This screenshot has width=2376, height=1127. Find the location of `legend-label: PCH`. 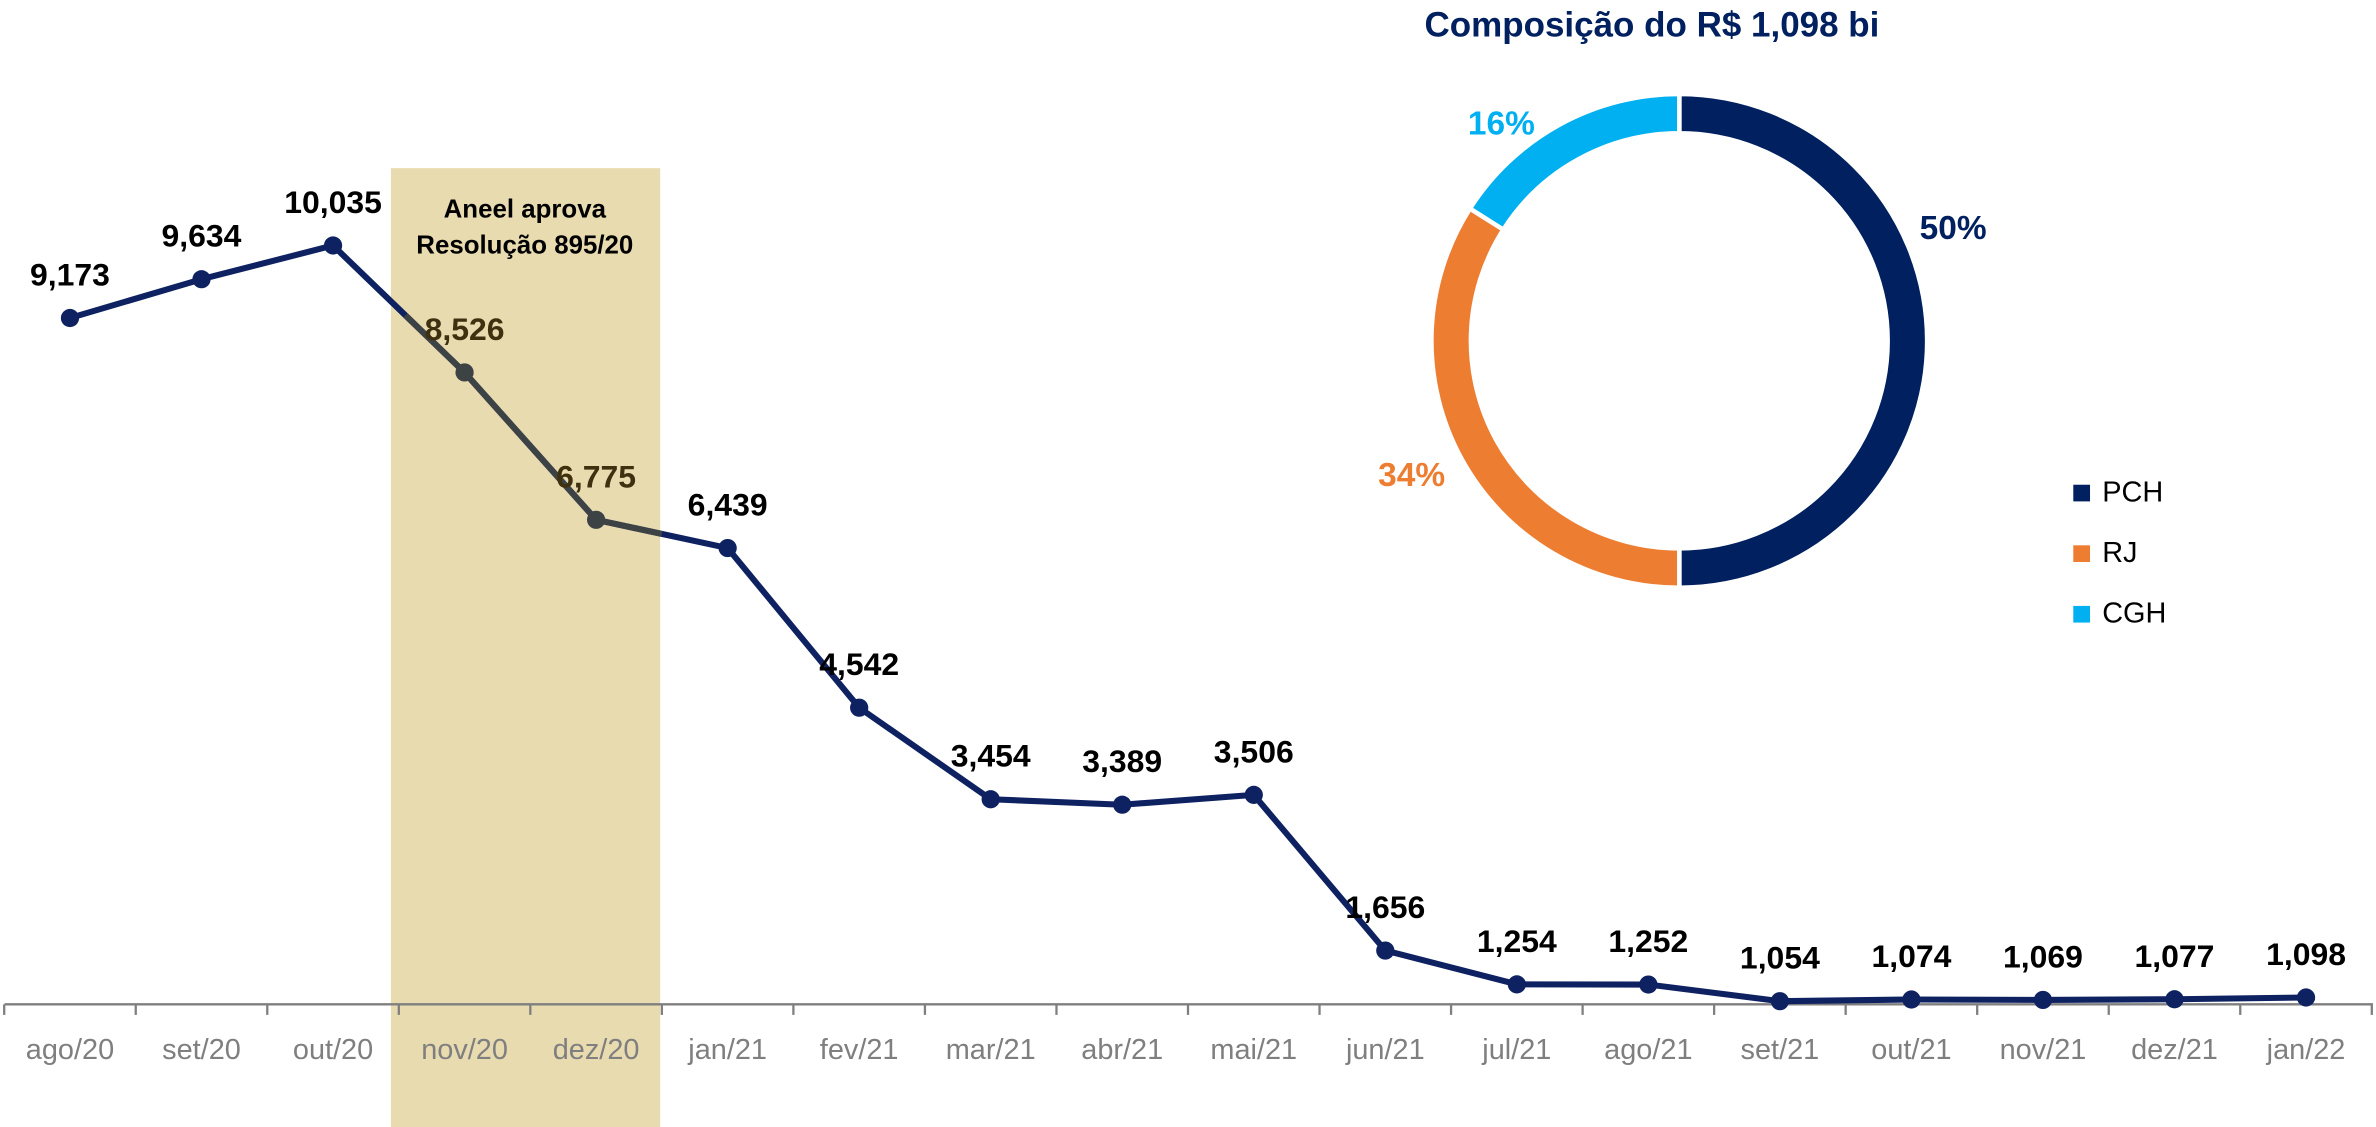

legend-label: PCH is located at coordinates (2132, 492).